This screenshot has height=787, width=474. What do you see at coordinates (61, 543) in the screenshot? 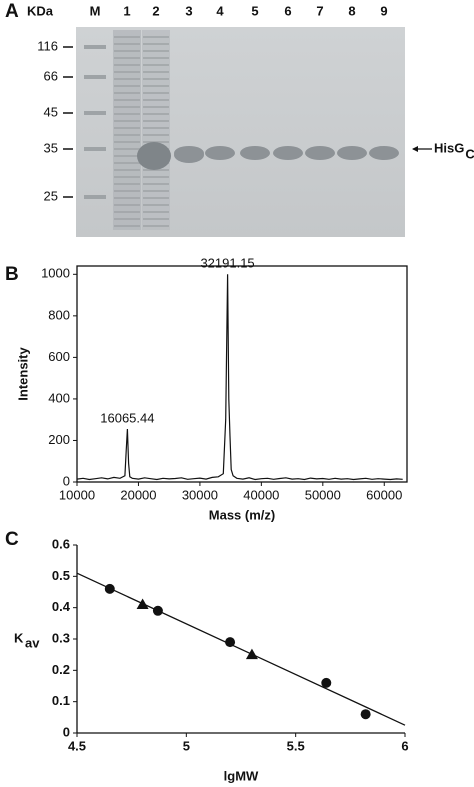
I see `y-tick-label: 0.6` at bounding box center [61, 543].